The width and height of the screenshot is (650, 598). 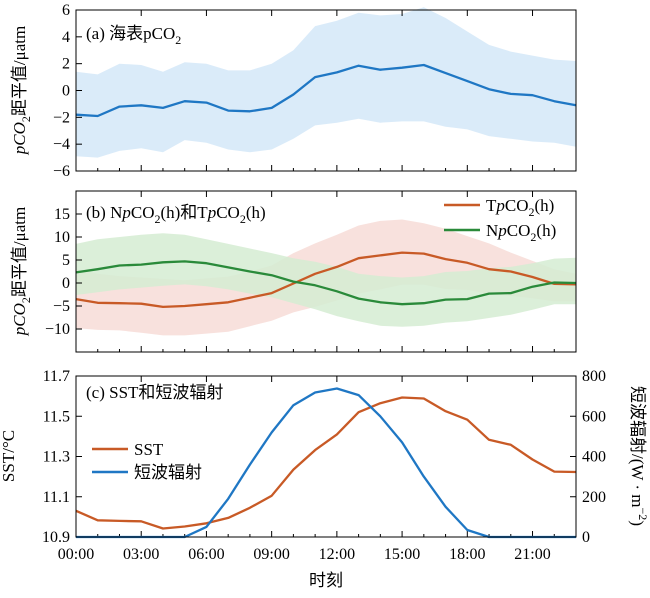 What do you see at coordinates (19, 138) in the screenshot?
I see `panel-a-ylabel-p: pCO` at bounding box center [19, 138].